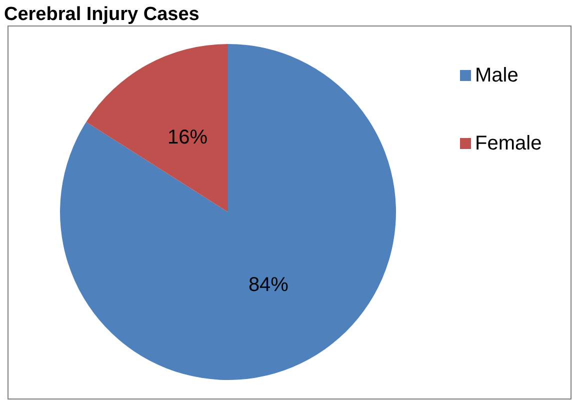 This screenshot has width=572, height=400. Describe the element at coordinates (102, 14) in the screenshot. I see `chart-title: Cerebral Injury Cases` at that location.